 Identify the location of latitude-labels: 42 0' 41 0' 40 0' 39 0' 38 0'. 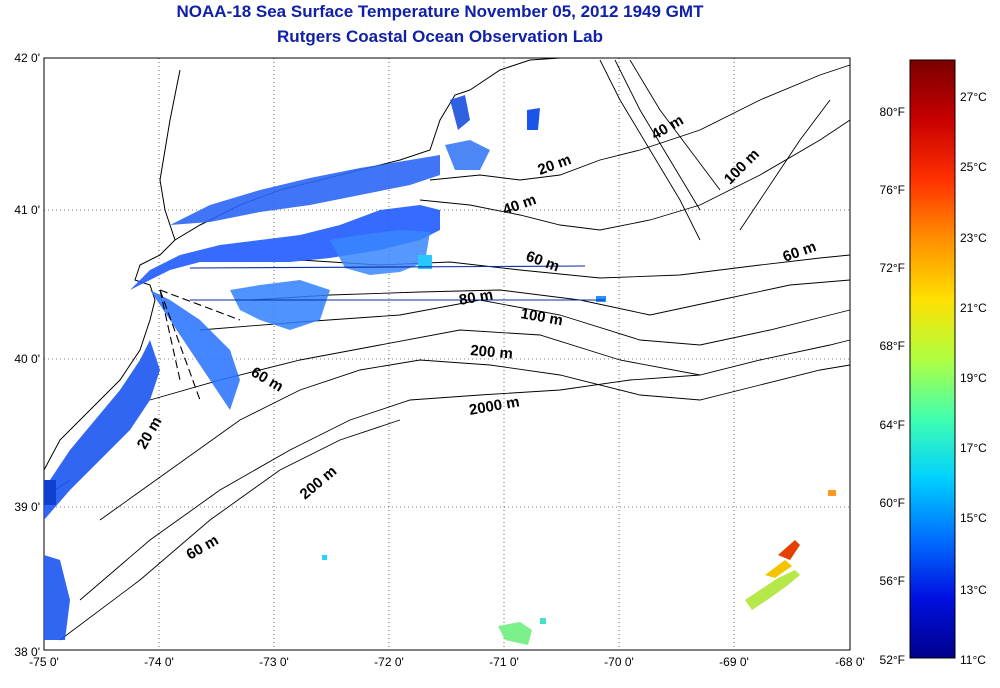
(27, 355).